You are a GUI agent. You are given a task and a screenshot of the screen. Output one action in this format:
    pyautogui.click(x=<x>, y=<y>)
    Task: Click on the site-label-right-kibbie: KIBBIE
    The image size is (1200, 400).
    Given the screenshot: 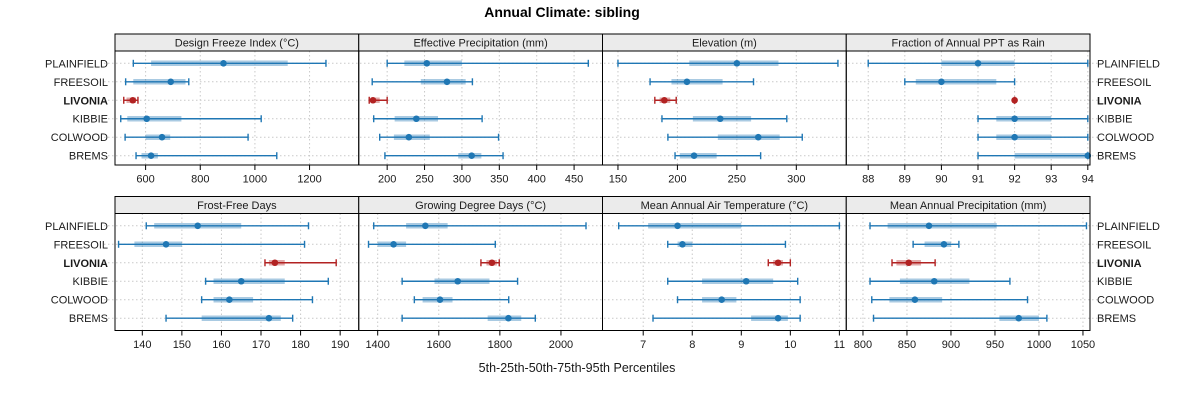 What is the action you would take?
    pyautogui.click(x=1114, y=282)
    